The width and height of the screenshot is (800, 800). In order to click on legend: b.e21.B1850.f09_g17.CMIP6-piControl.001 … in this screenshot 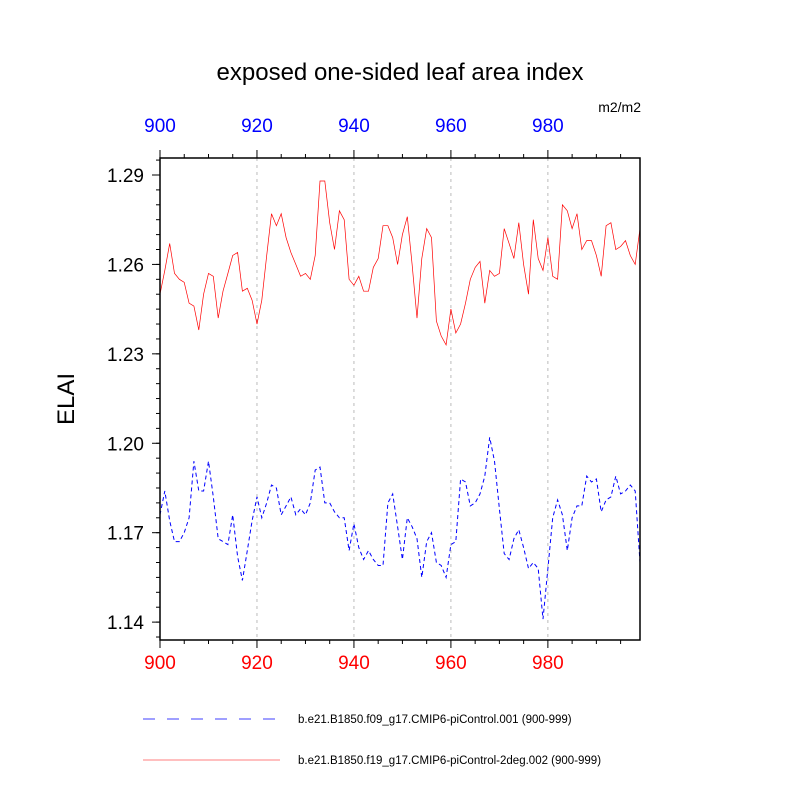, I will do `click(372, 740)`.